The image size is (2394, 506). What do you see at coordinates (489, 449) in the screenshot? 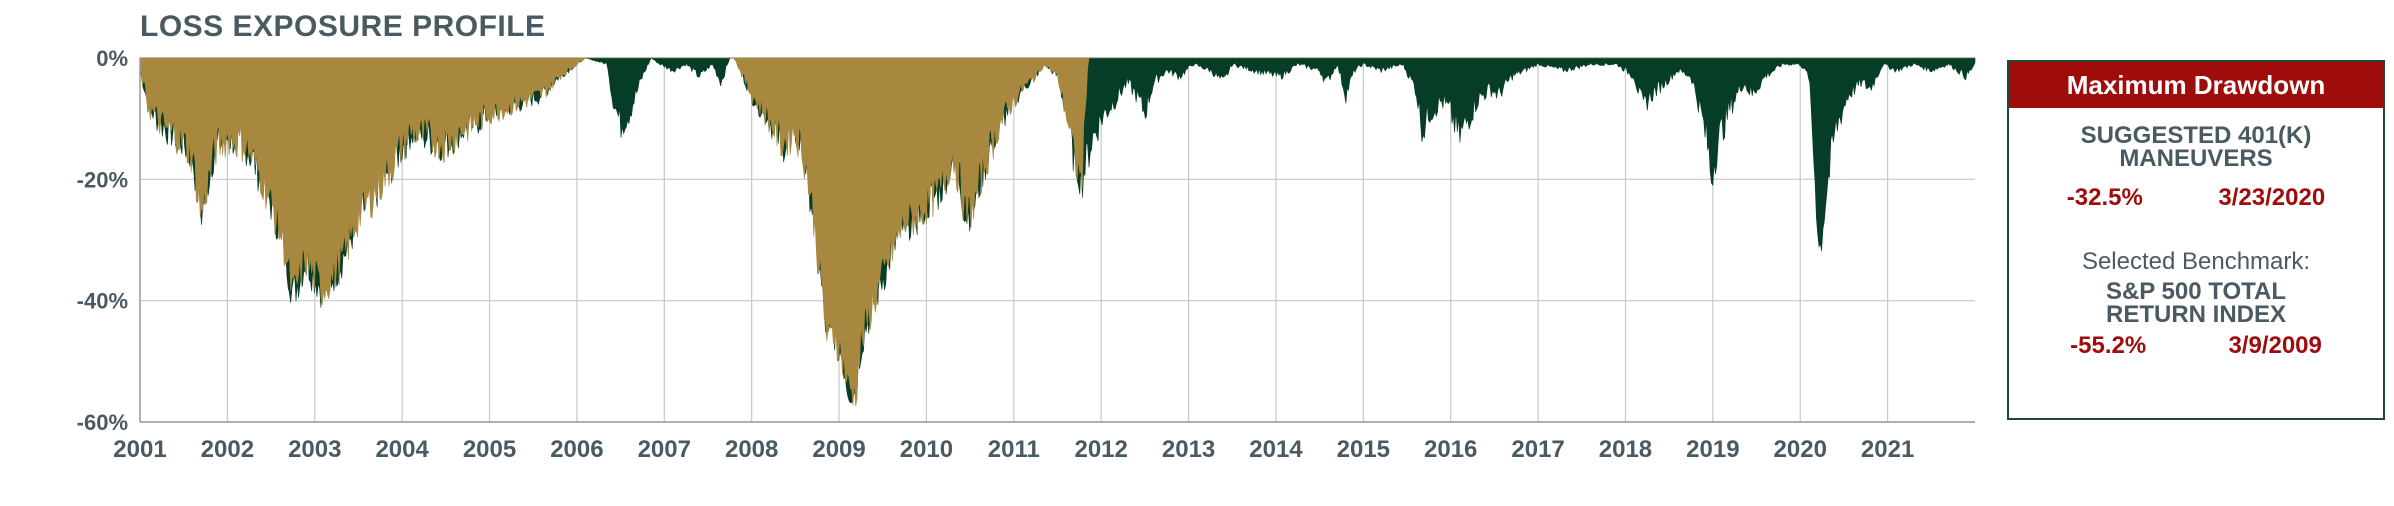
I see `x-tick-label: 2005` at bounding box center [489, 449].